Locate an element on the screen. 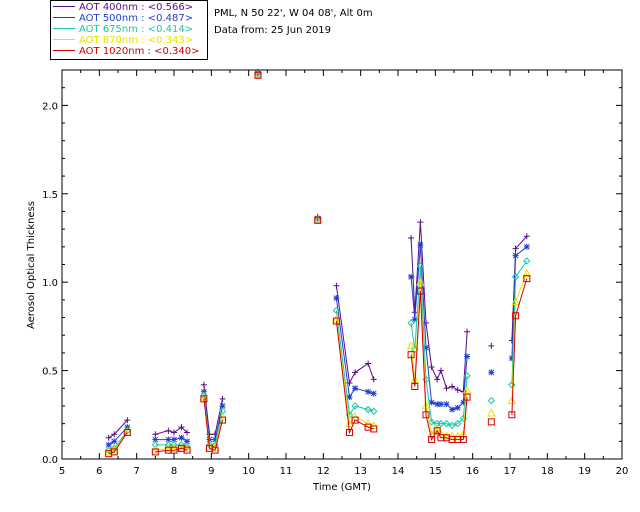 The width and height of the screenshot is (640, 512). legend-item-400nm: AOT 400nm : <0.566> is located at coordinates (123, 7).